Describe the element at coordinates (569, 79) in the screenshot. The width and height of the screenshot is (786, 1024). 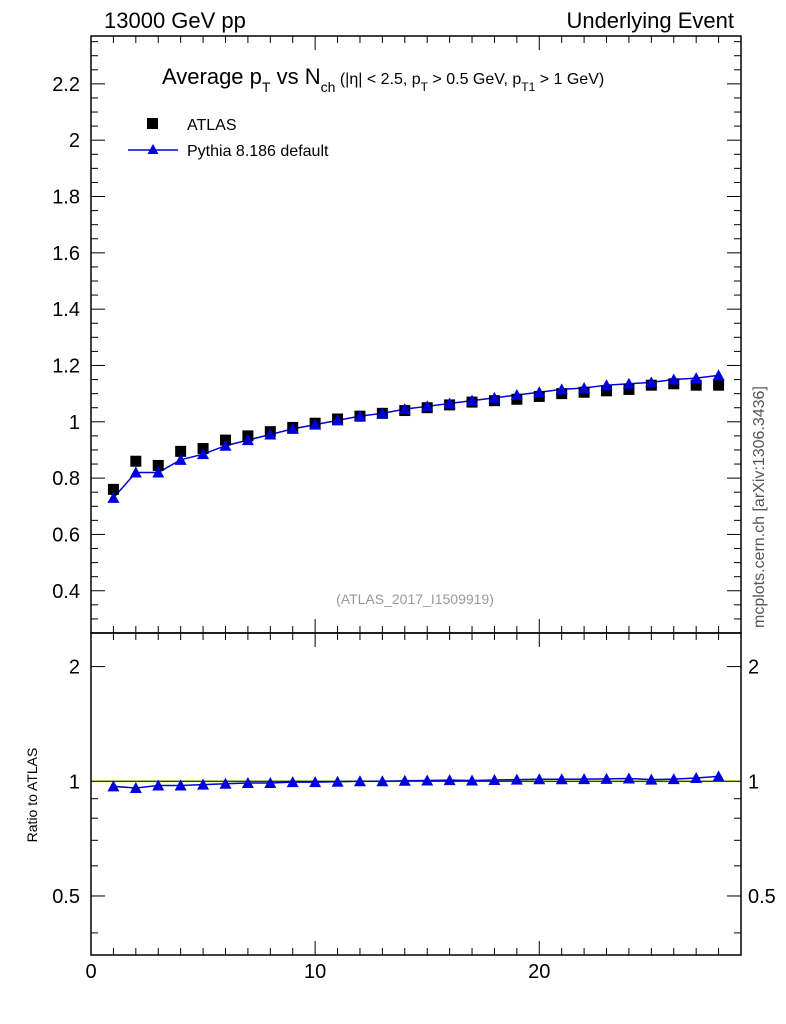
I see `title-part-e: > 1 GeV)` at that location.